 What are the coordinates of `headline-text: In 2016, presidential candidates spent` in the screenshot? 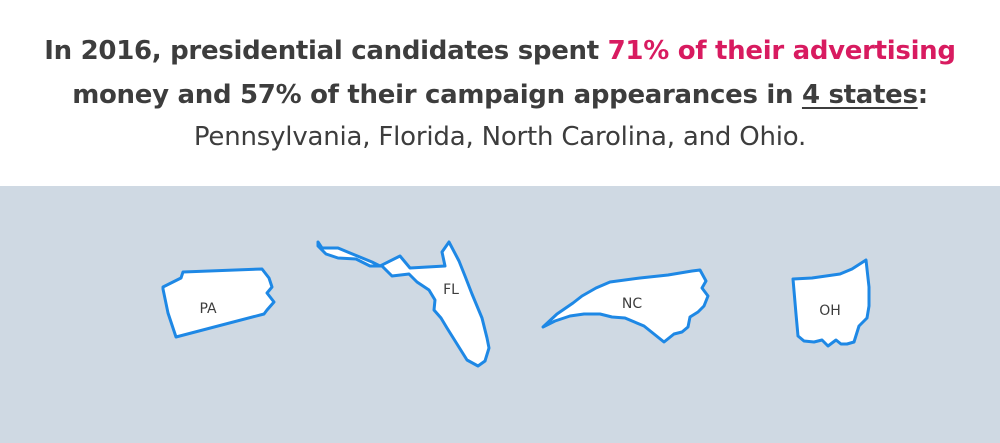 It's located at (326, 51).